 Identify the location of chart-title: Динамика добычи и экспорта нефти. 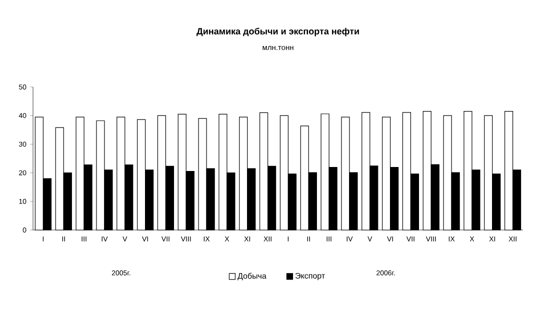
(277, 32).